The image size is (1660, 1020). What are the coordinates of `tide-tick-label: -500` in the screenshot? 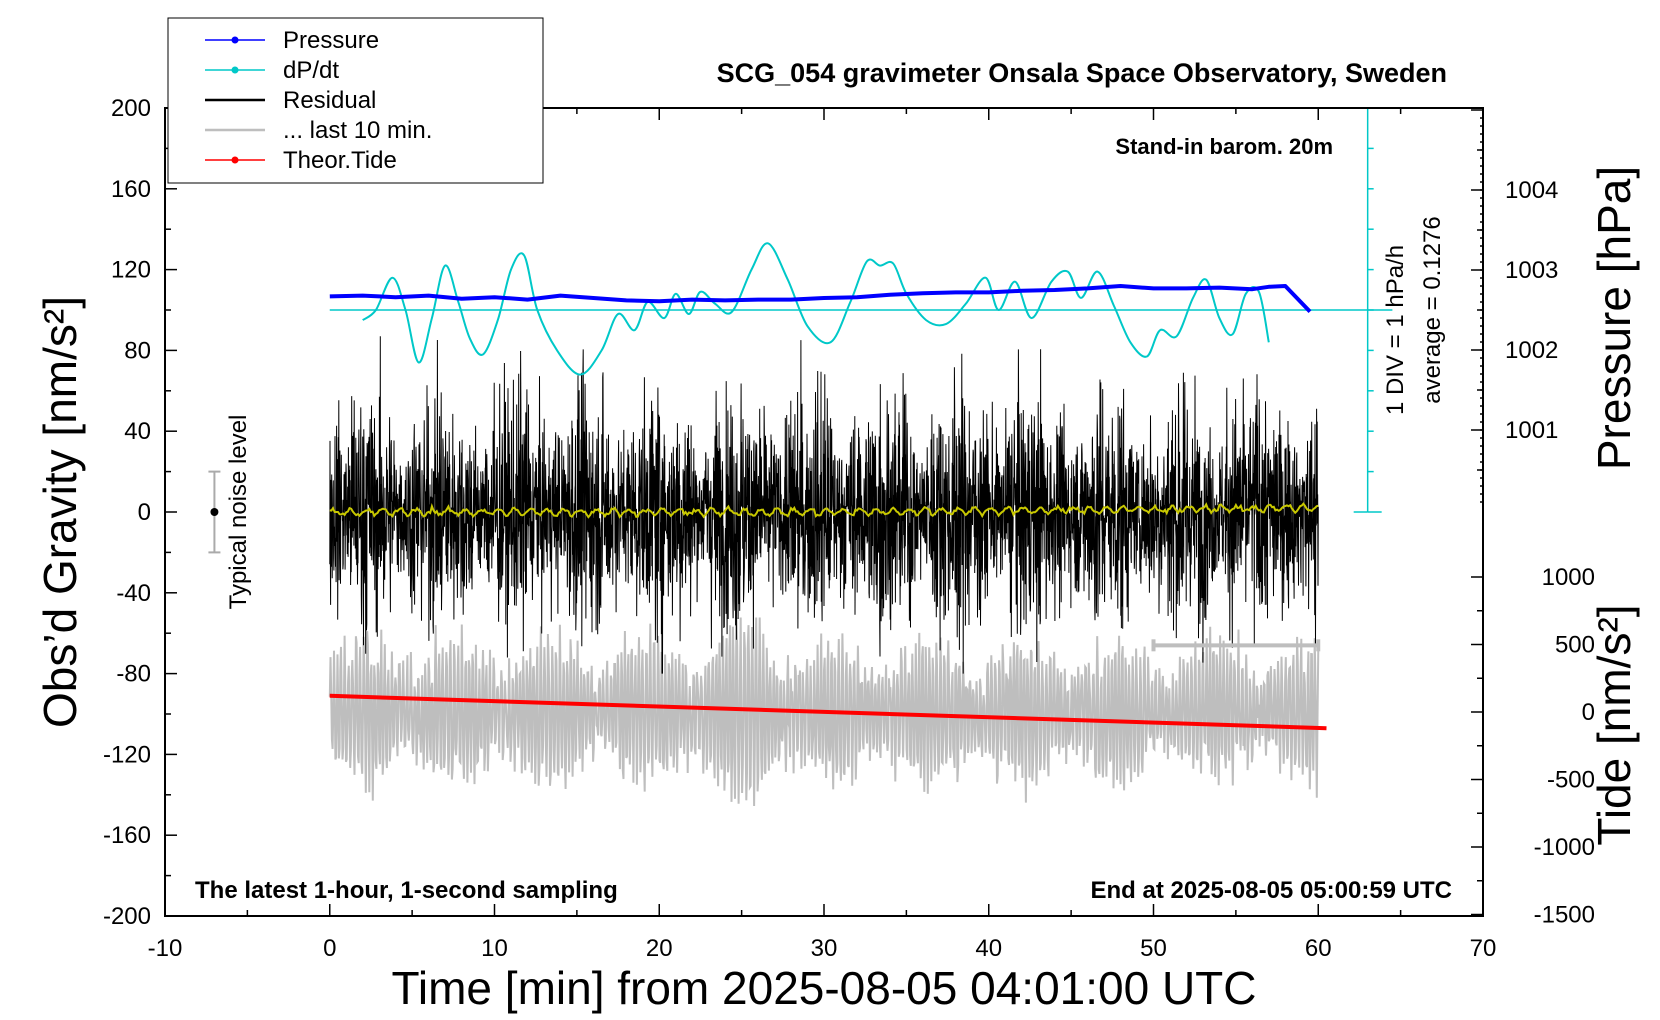 It's located at (1571, 780).